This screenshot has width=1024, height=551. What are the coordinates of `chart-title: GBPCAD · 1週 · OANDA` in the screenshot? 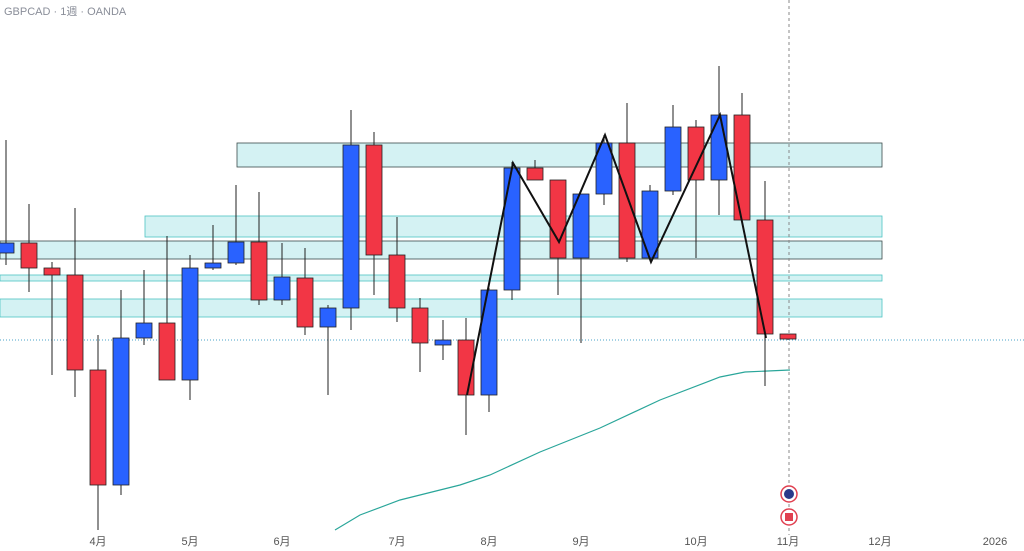 It's located at (65, 11).